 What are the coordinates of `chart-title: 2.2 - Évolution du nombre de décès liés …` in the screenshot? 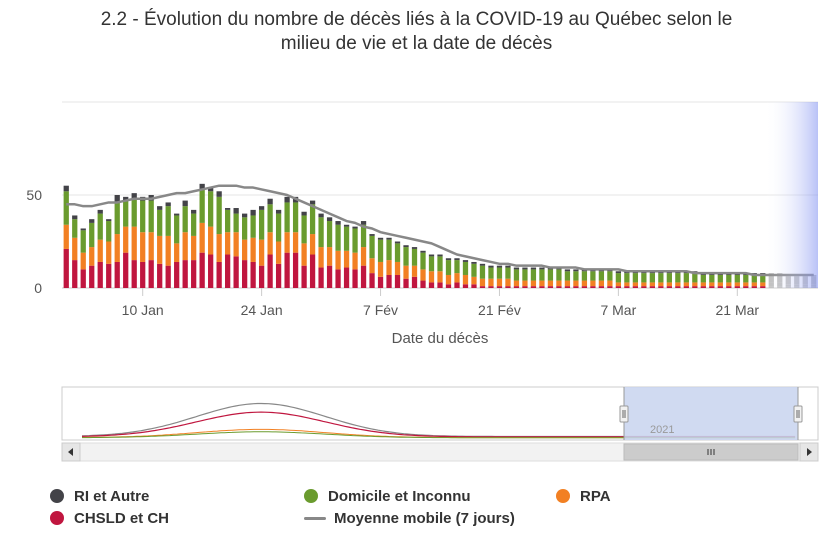 It's located at (416, 32).